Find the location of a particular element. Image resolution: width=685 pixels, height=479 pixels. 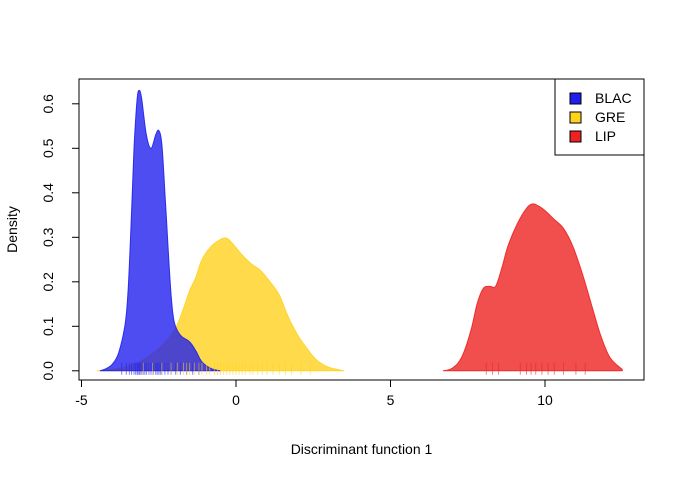

density-area-lip is located at coordinates (532, 287).